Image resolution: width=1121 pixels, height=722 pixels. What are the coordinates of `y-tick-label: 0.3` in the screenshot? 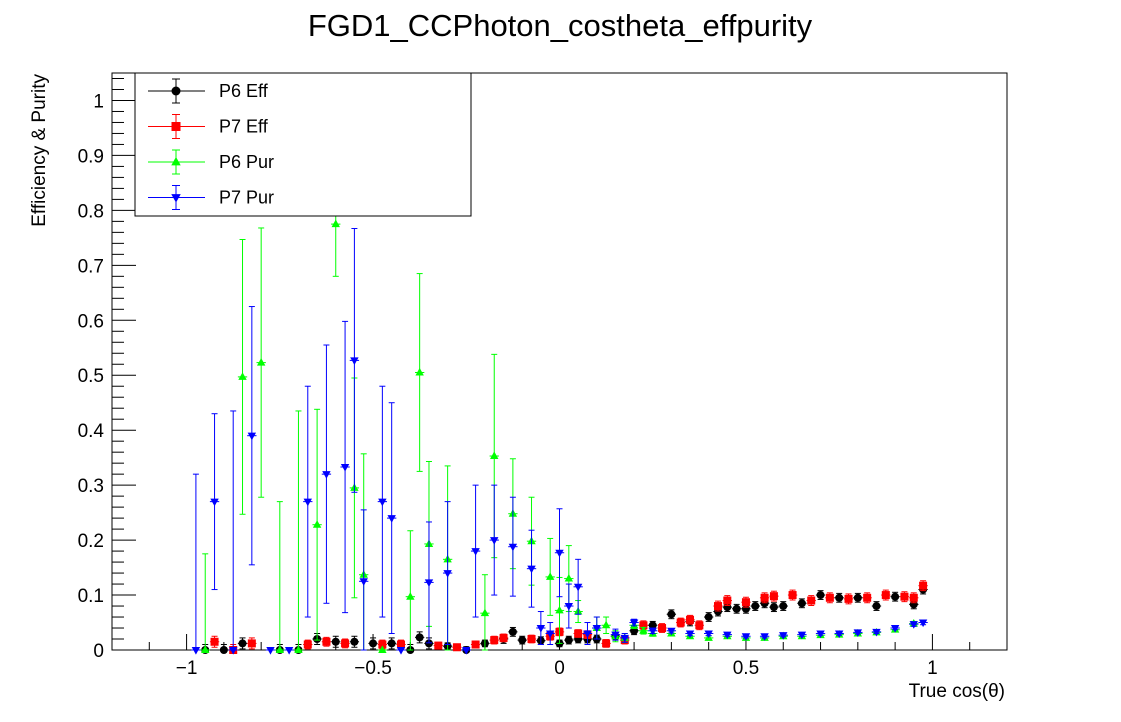 It's located at (91, 486).